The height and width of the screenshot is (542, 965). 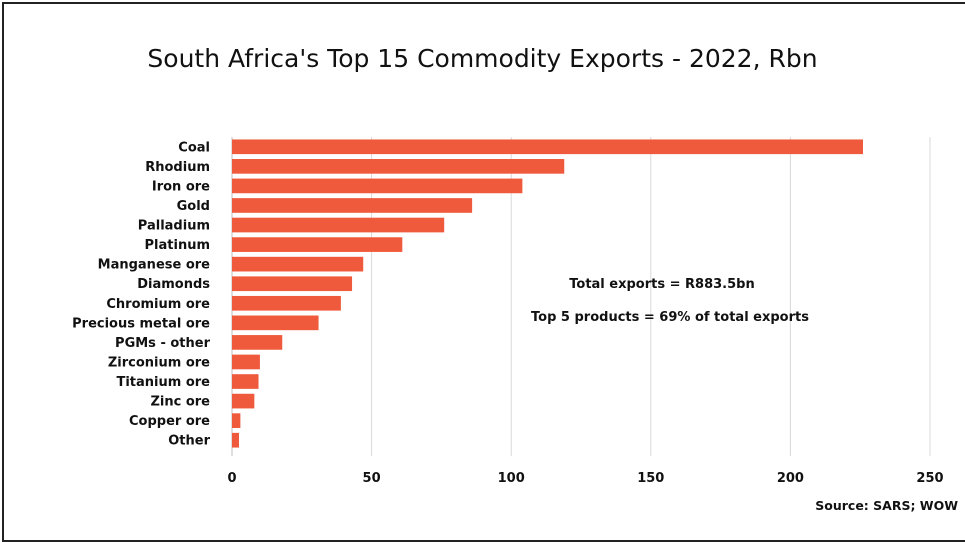 I want to click on x-tick-label: 150, so click(x=650, y=478).